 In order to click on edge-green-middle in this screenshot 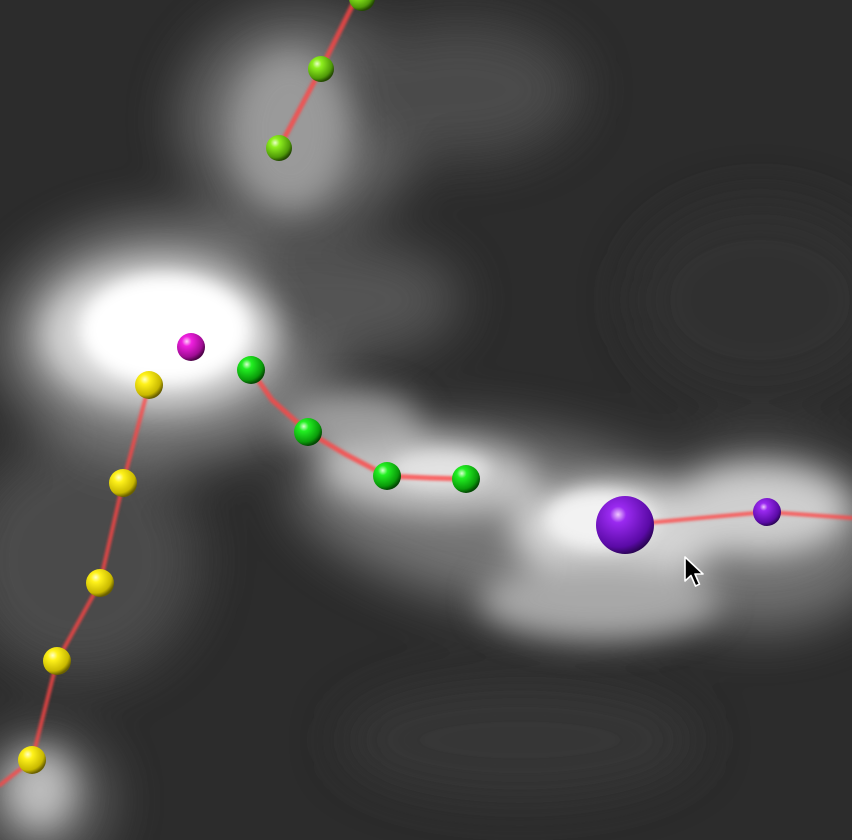, I will do `click(358, 424)`.